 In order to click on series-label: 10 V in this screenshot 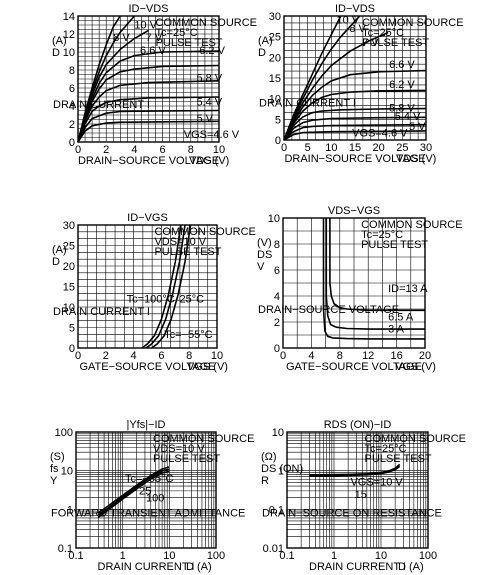, I will do `click(145, 26)`.